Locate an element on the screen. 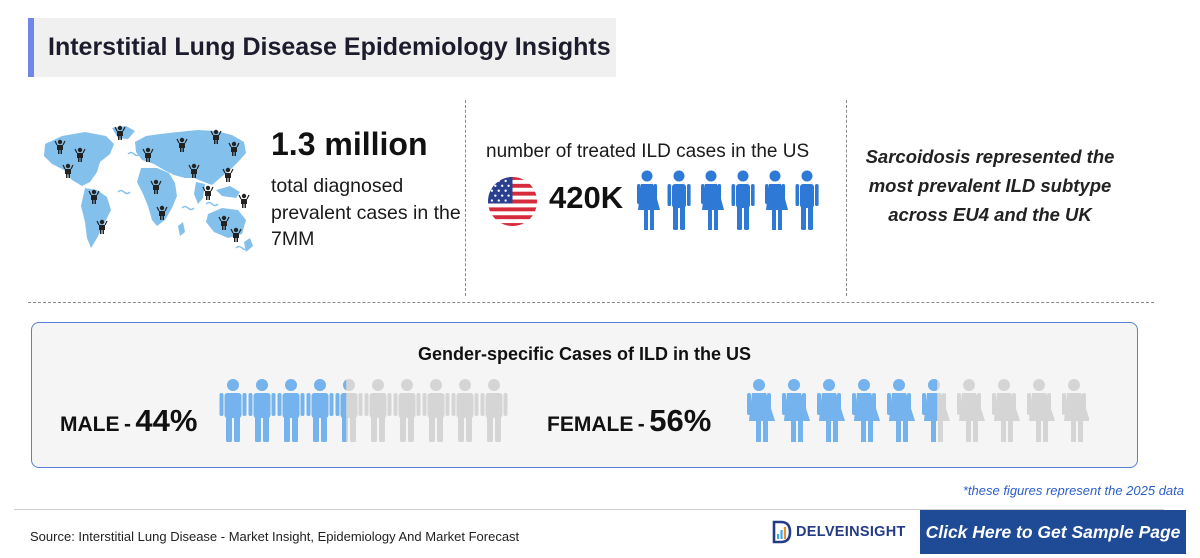  female-figures-icon is located at coordinates (918, 410).